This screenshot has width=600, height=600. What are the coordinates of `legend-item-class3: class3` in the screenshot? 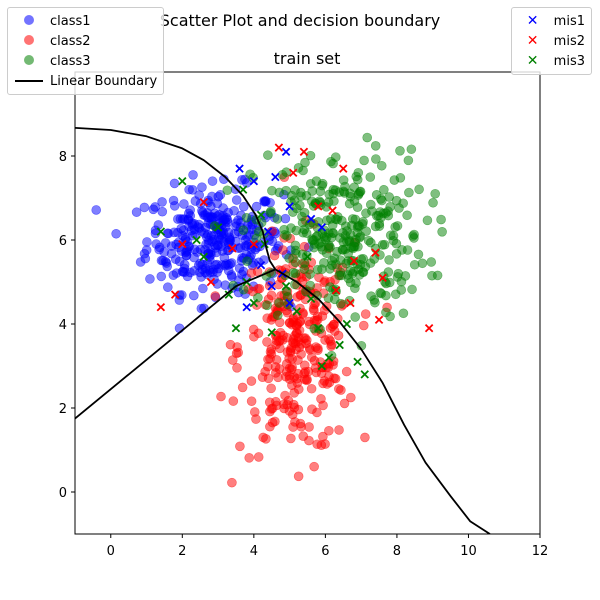 It's located at (85, 61).